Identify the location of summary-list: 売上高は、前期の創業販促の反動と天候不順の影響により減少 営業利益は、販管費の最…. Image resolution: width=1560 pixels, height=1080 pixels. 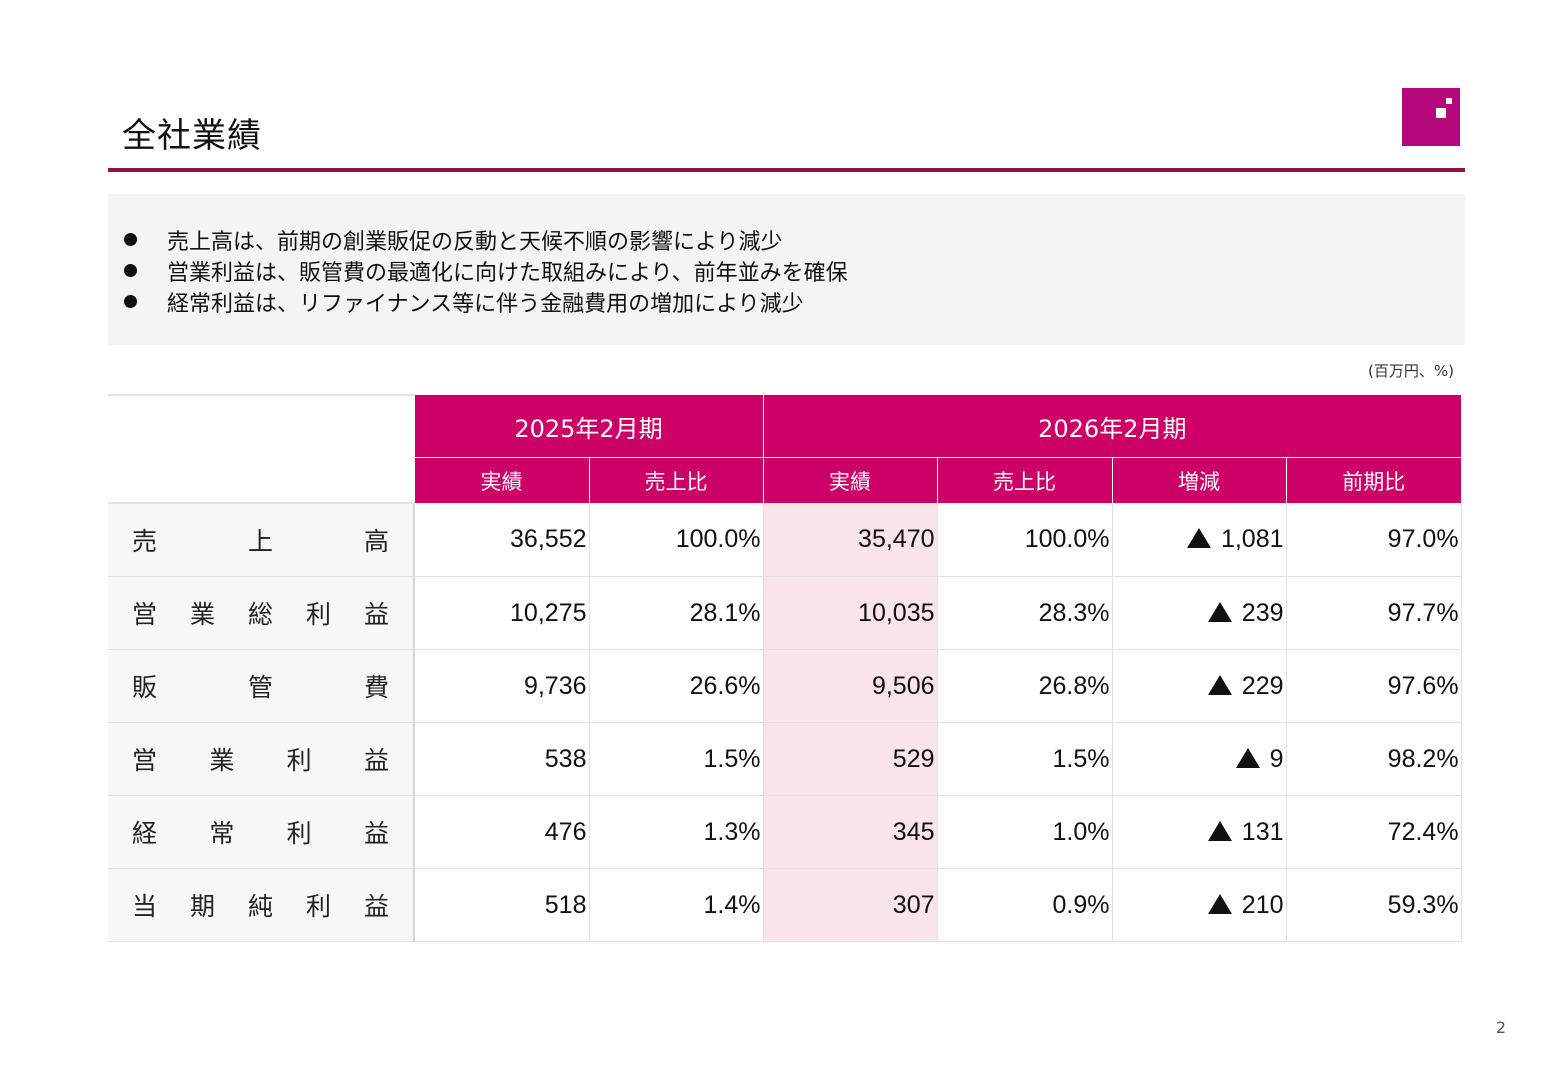
(786, 255).